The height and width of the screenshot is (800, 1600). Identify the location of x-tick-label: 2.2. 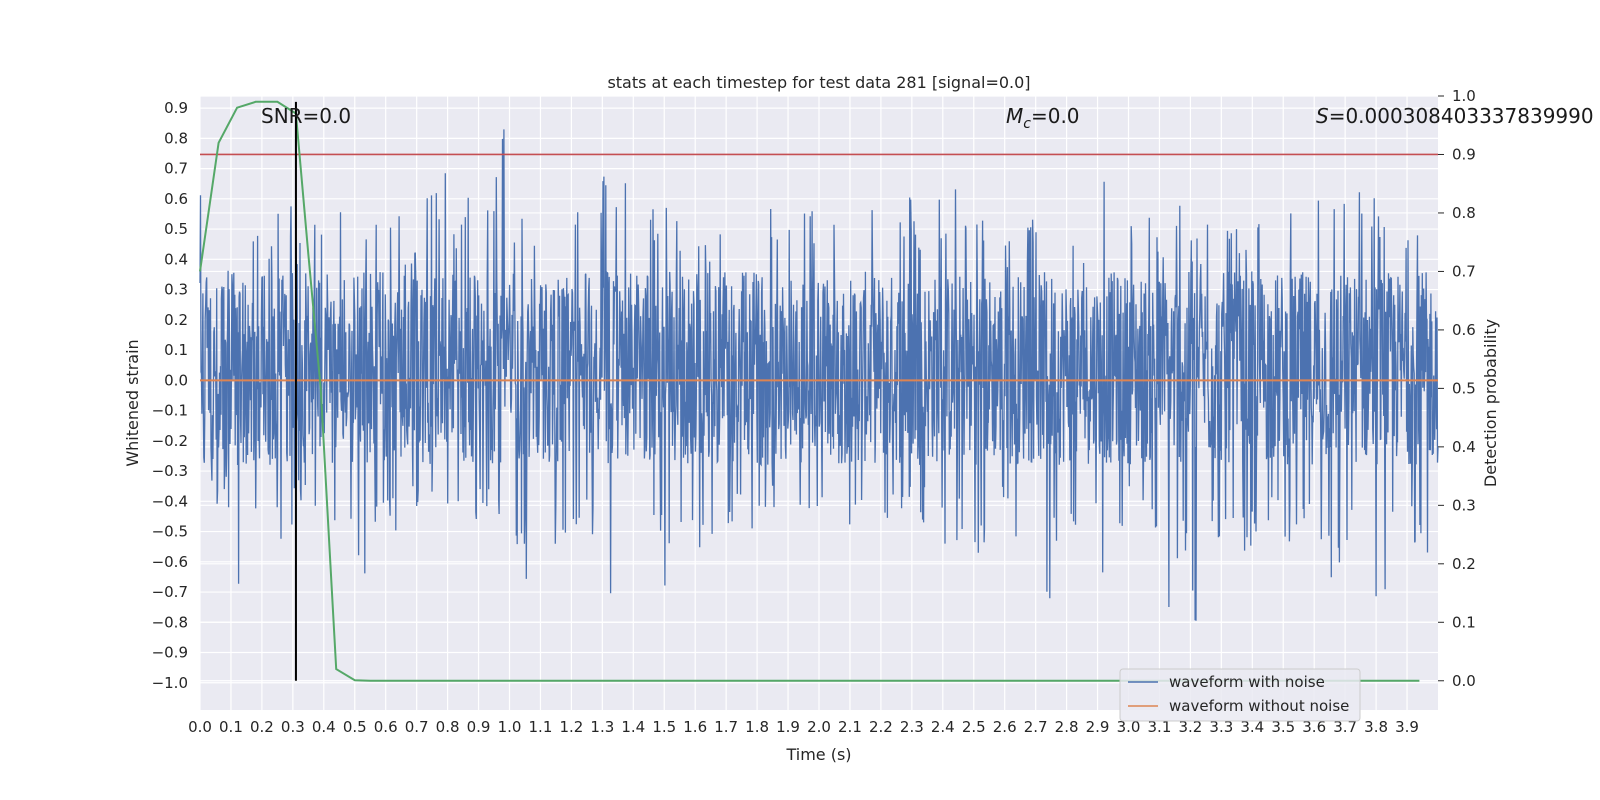
(881, 727).